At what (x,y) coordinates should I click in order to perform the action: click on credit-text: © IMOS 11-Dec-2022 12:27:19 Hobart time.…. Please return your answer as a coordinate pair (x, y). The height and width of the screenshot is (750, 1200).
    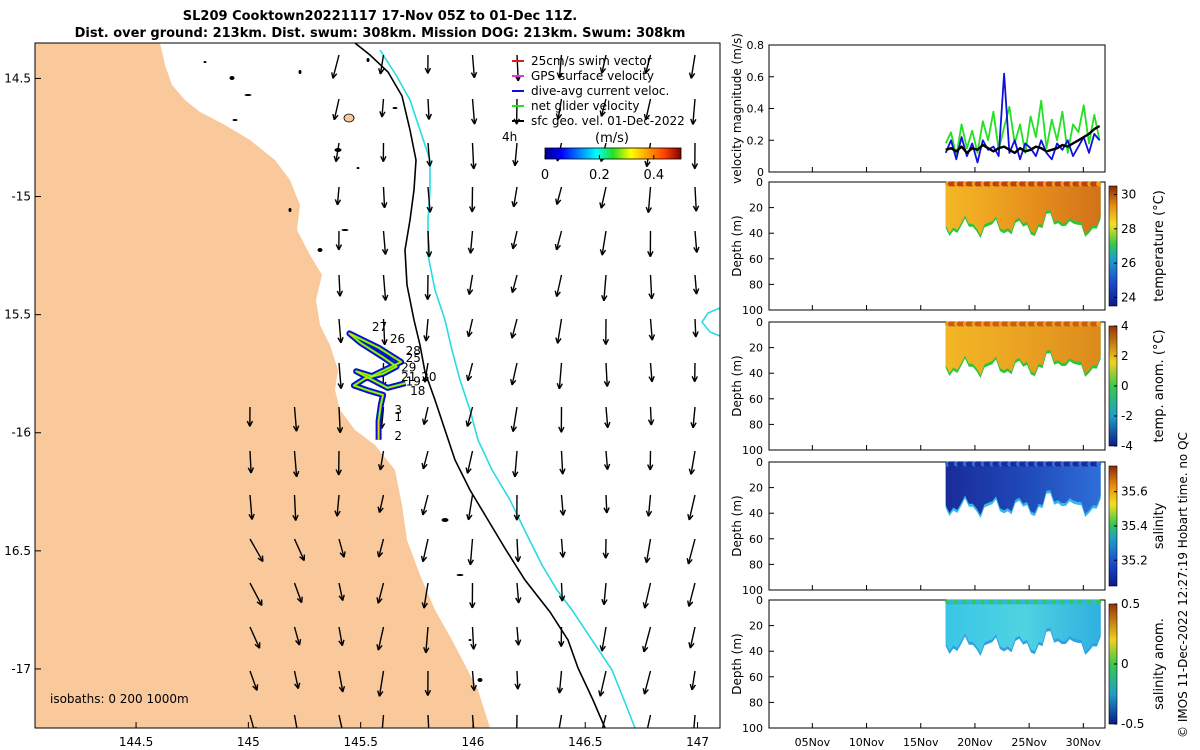
    Looking at the image, I should click on (1183, 585).